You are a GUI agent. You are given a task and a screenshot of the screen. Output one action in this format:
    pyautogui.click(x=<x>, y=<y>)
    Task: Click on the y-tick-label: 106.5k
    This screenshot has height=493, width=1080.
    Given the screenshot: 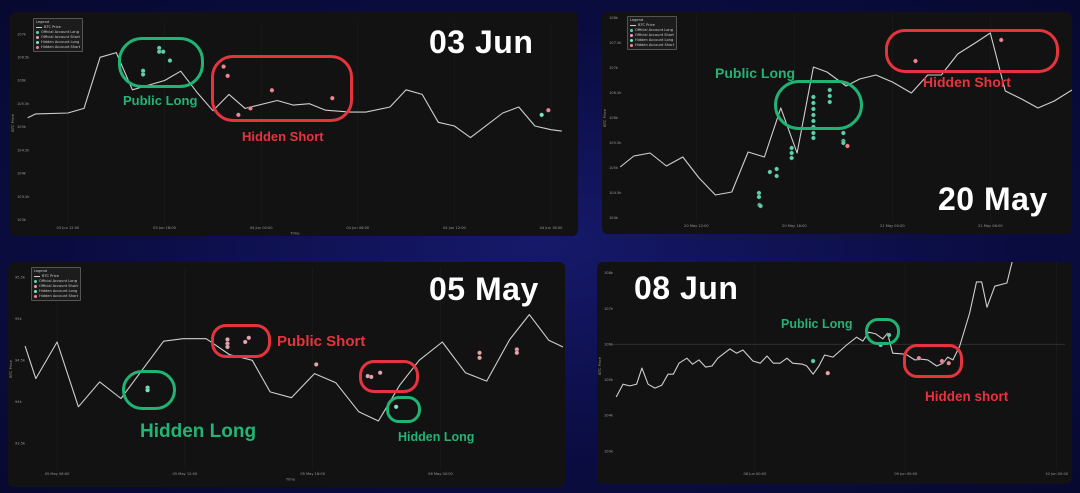 What is the action you would take?
    pyautogui.click(x=615, y=93)
    